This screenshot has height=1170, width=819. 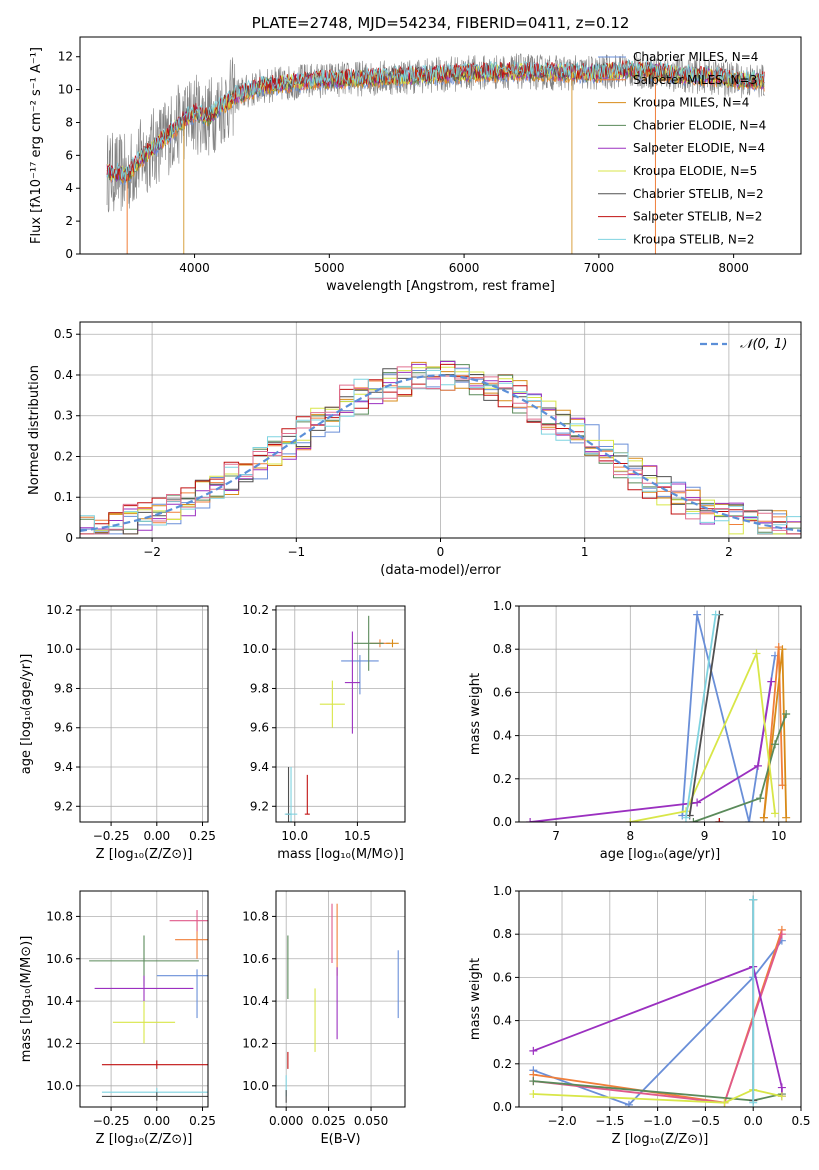 I want to click on legend-entry: Kroupa ELODIE, N=5, so click(x=695, y=171).